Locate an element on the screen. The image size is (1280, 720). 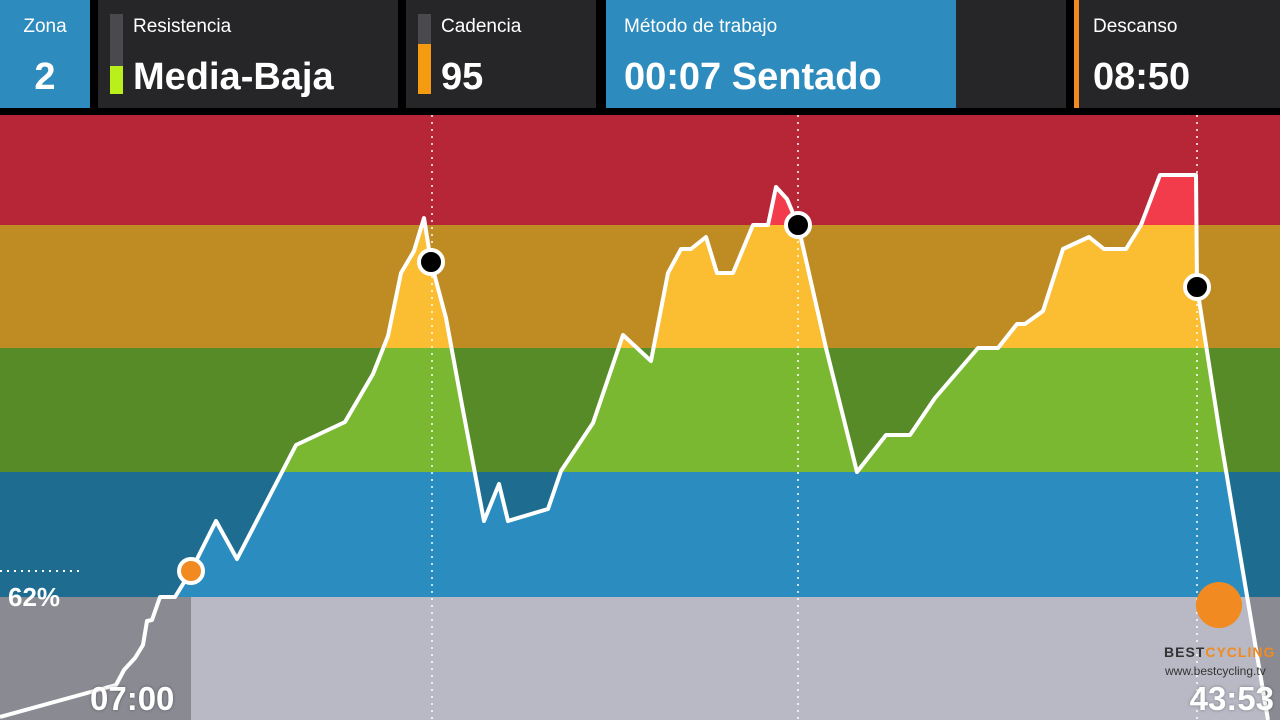
total-time: 43:53 is located at coordinates (1231, 698).